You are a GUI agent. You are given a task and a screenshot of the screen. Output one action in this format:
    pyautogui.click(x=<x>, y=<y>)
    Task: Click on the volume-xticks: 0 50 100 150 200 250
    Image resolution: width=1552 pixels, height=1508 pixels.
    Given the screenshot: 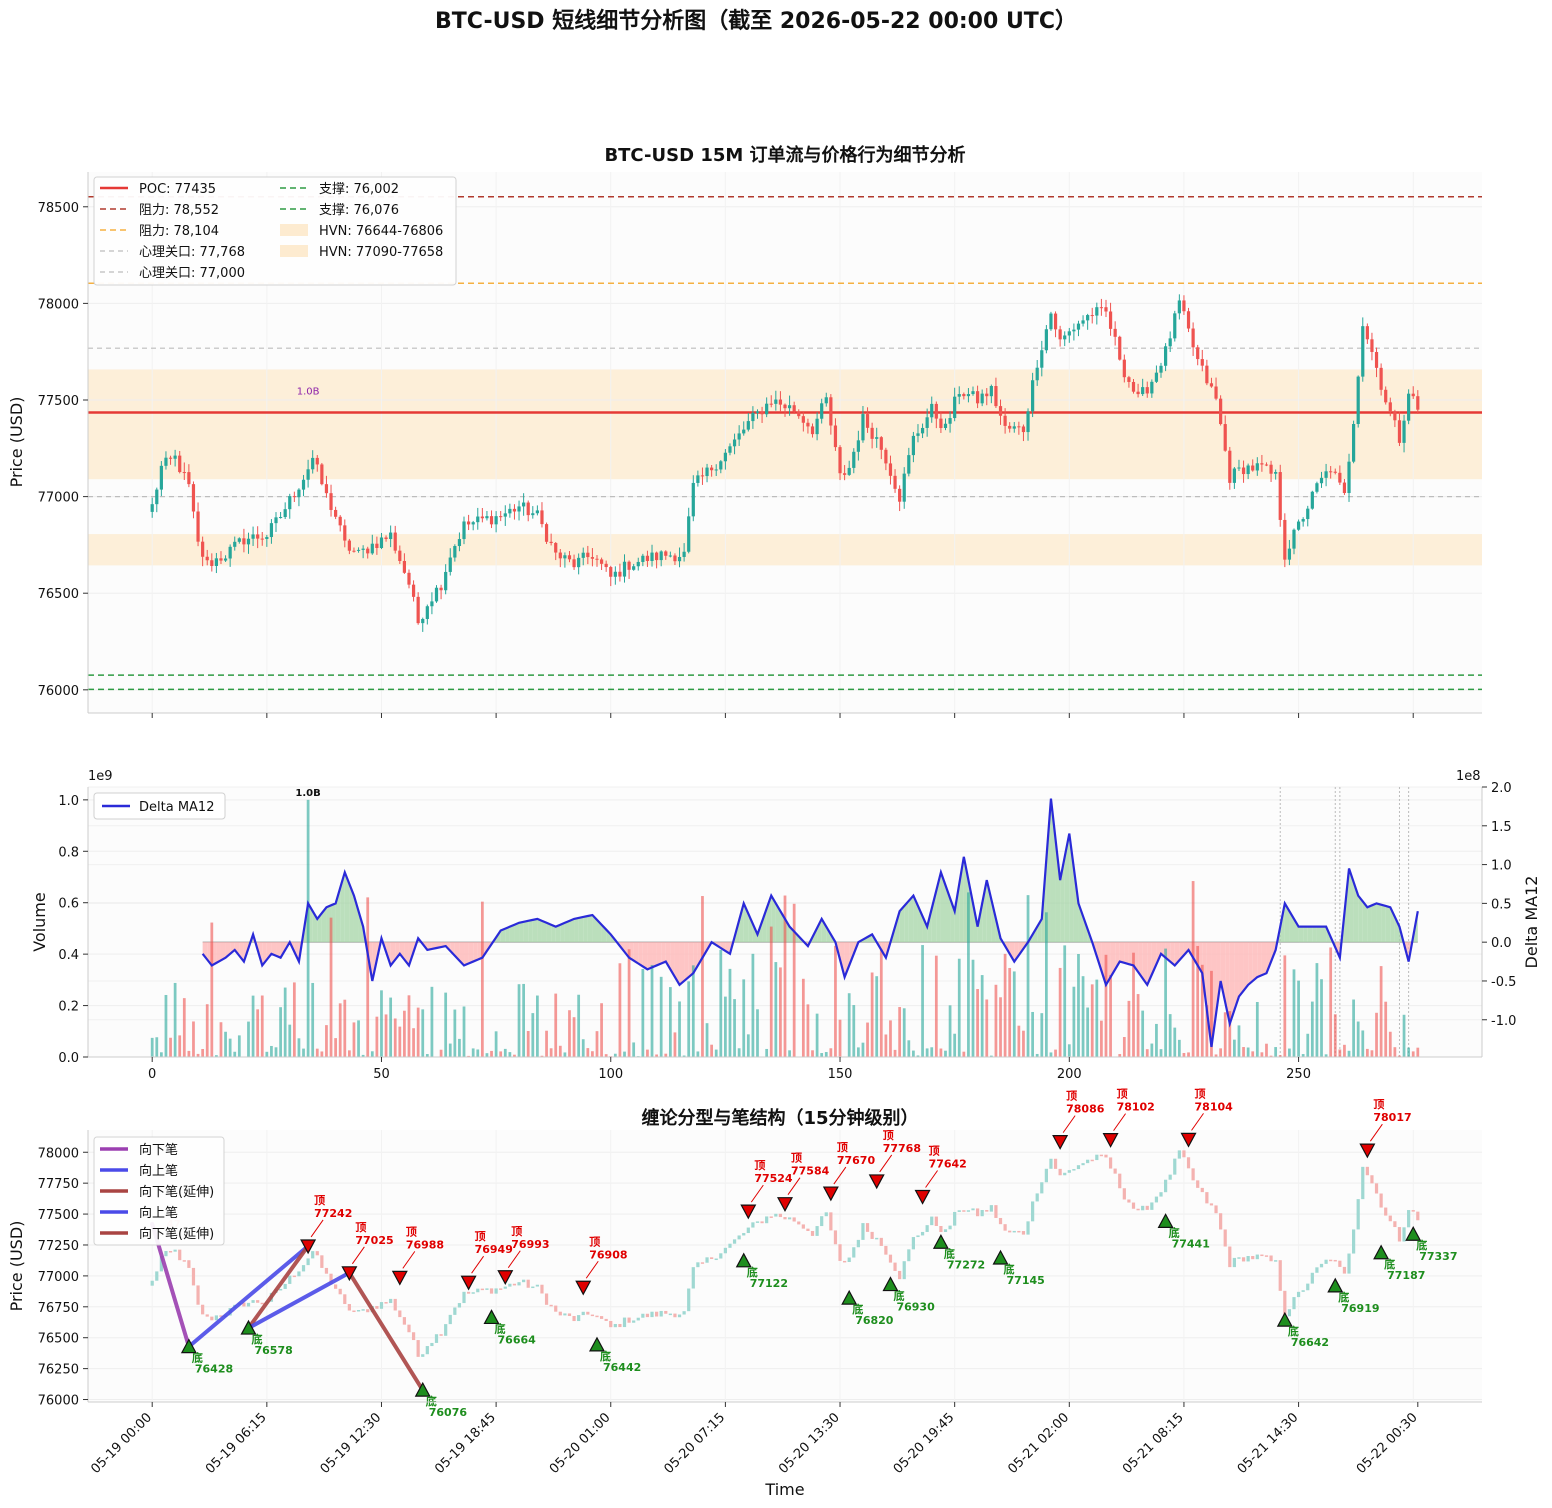 What is the action you would take?
    pyautogui.click(x=729, y=1069)
    